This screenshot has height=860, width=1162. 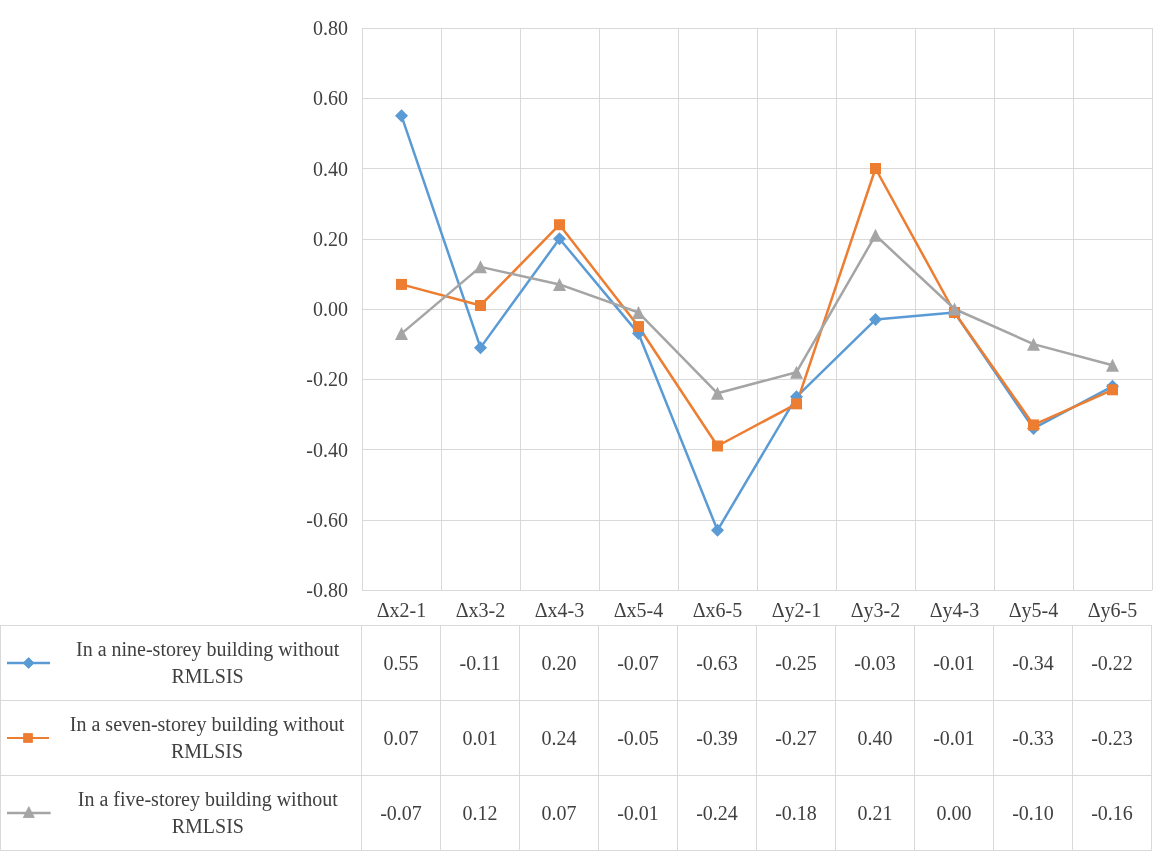 What do you see at coordinates (480, 813) in the screenshot?
I see `data-label: 0.12` at bounding box center [480, 813].